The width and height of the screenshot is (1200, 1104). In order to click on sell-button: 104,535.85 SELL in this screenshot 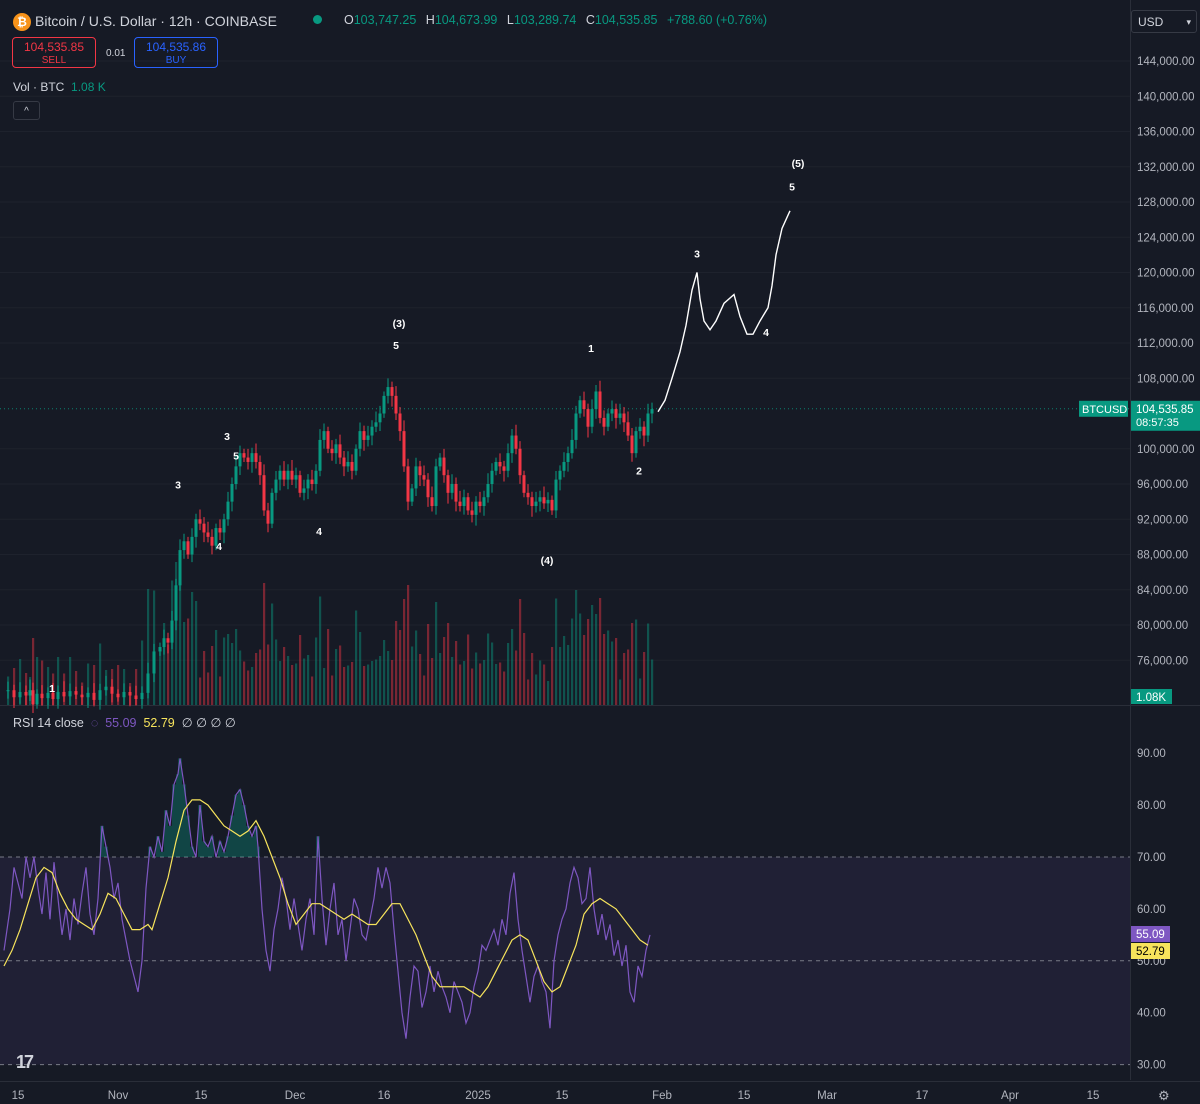, I will do `click(54, 52)`.